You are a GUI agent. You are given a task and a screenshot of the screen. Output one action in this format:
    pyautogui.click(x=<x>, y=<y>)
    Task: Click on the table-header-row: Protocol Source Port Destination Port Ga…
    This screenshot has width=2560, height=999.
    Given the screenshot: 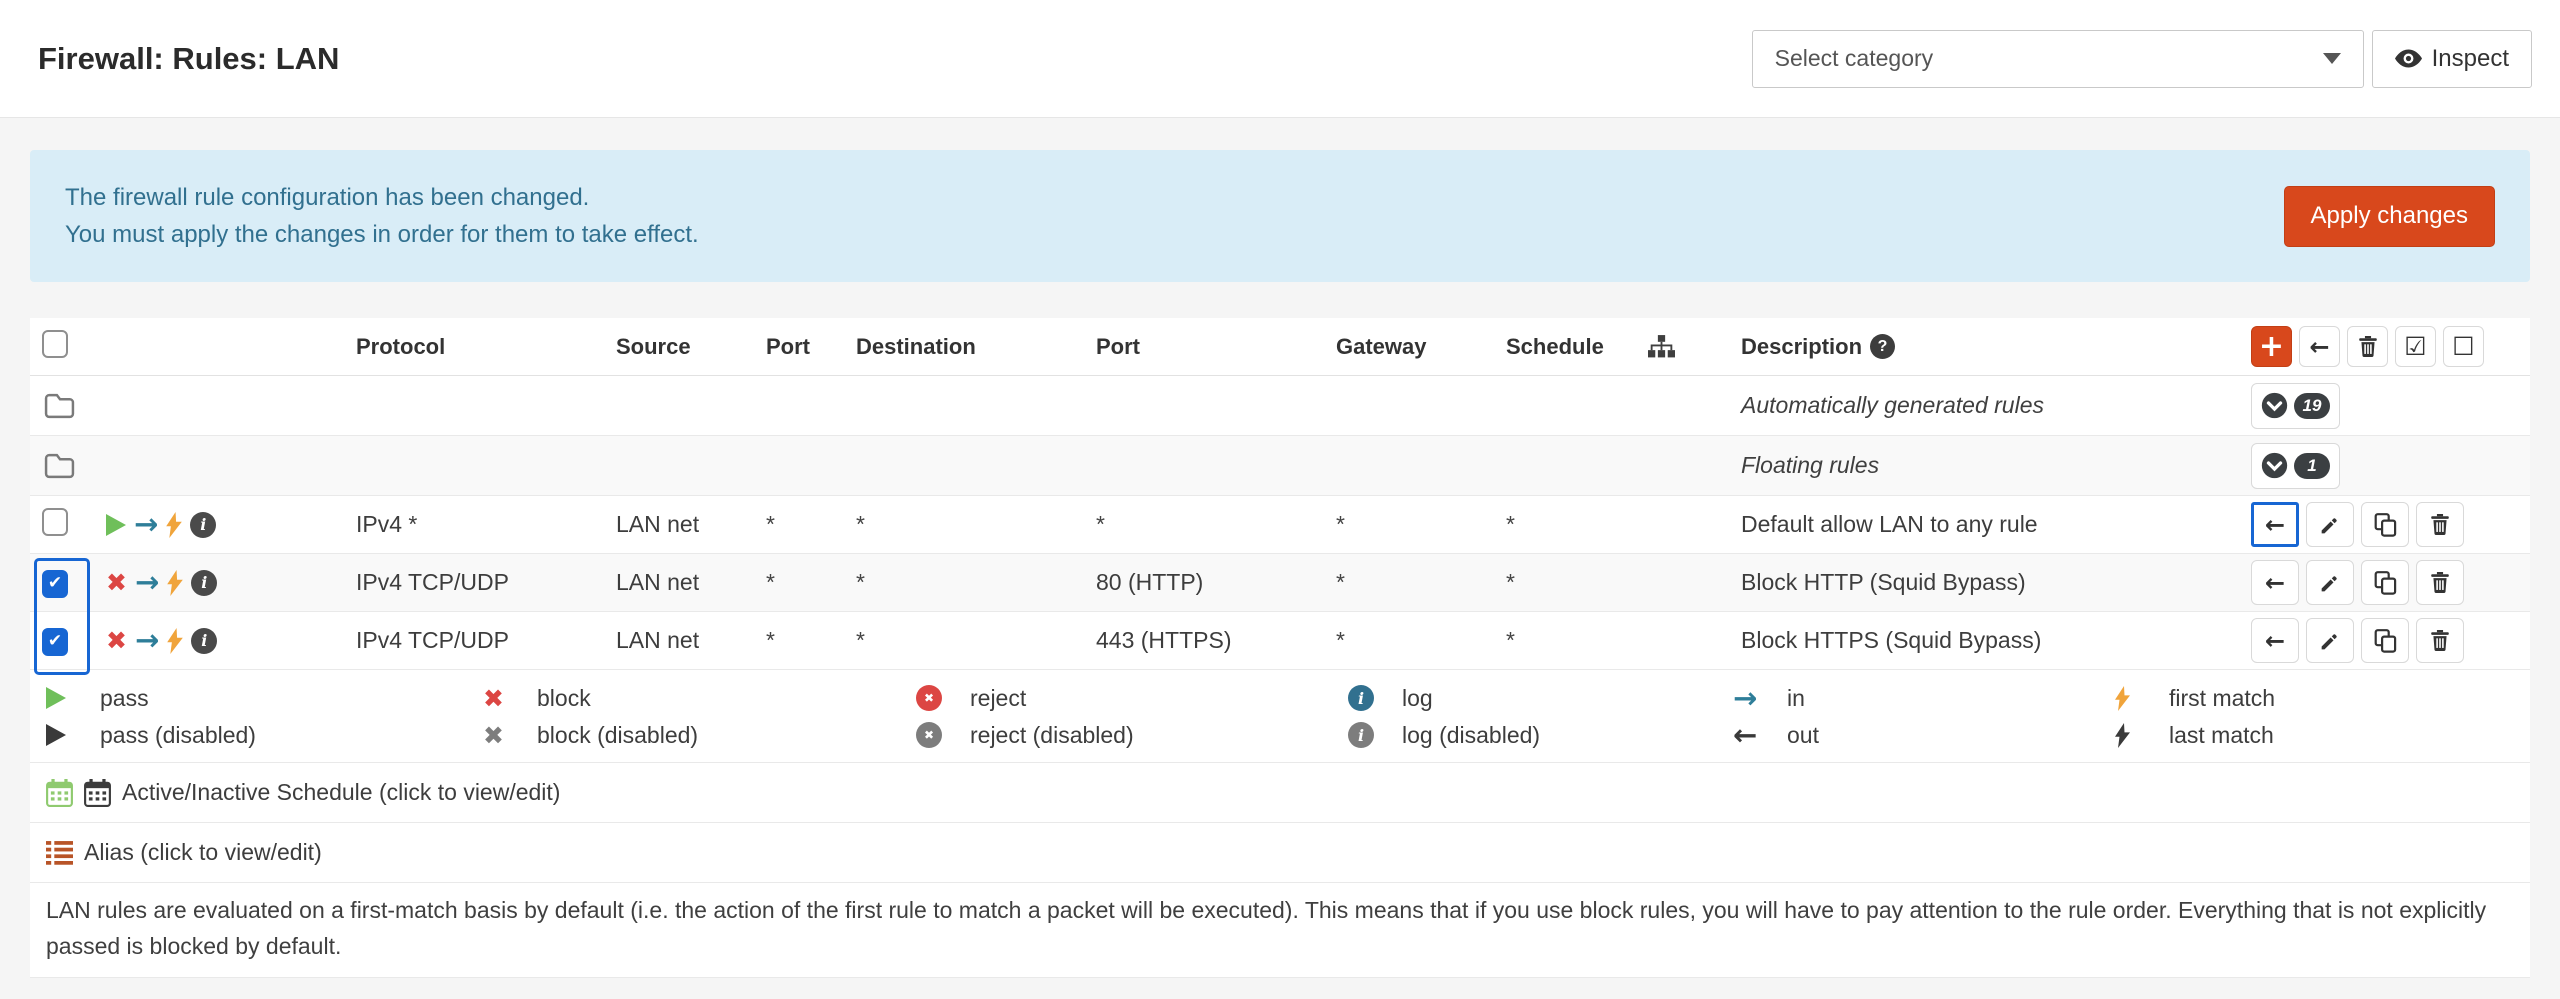 What is the action you would take?
    pyautogui.click(x=1280, y=347)
    